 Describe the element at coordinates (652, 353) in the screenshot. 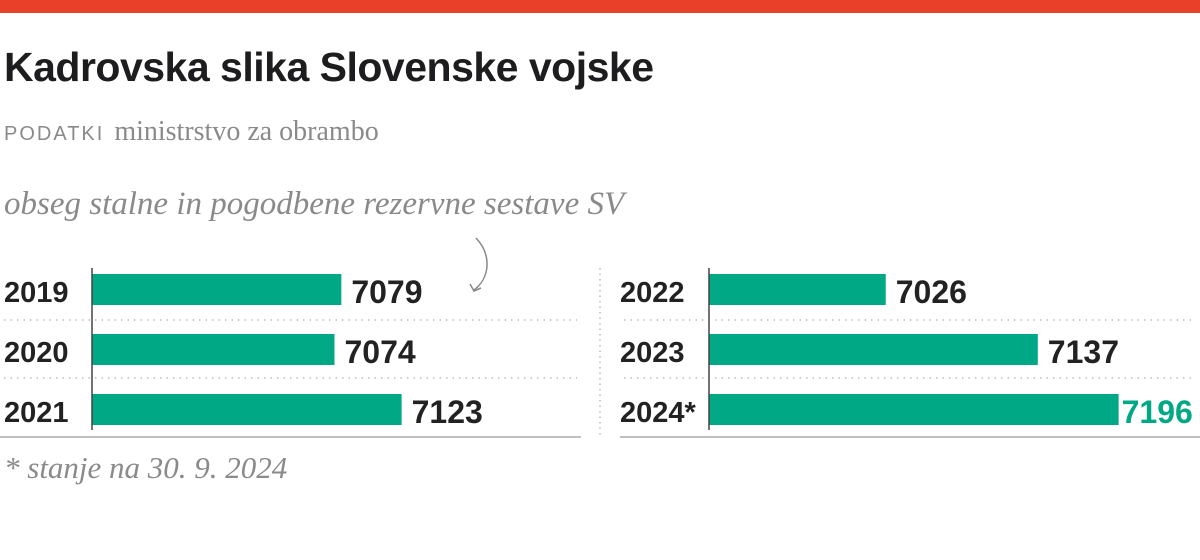

I see `category-label: 2023` at that location.